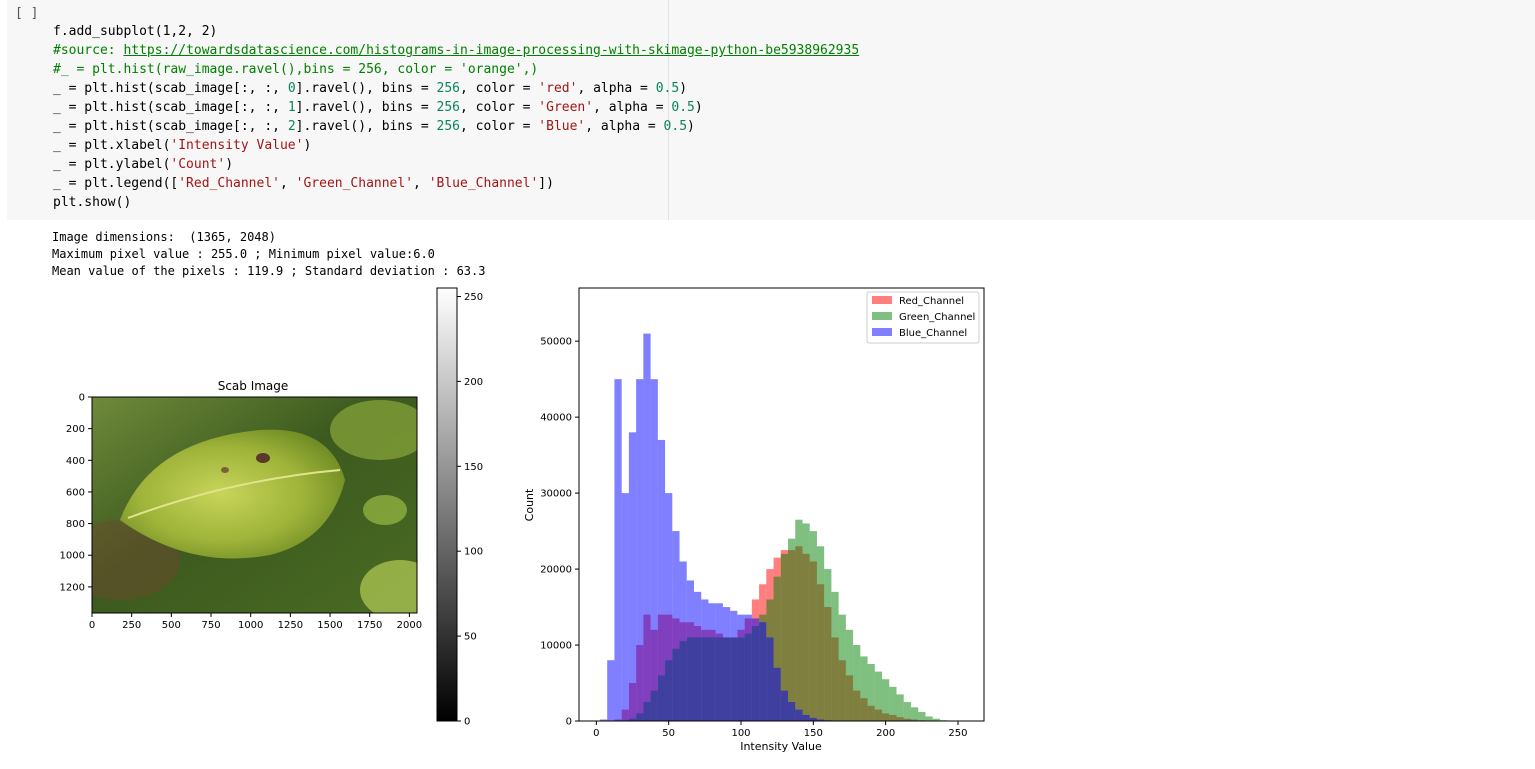  Describe the element at coordinates (229, 183) in the screenshot. I see `code-token: 'Red_Channel'` at that location.